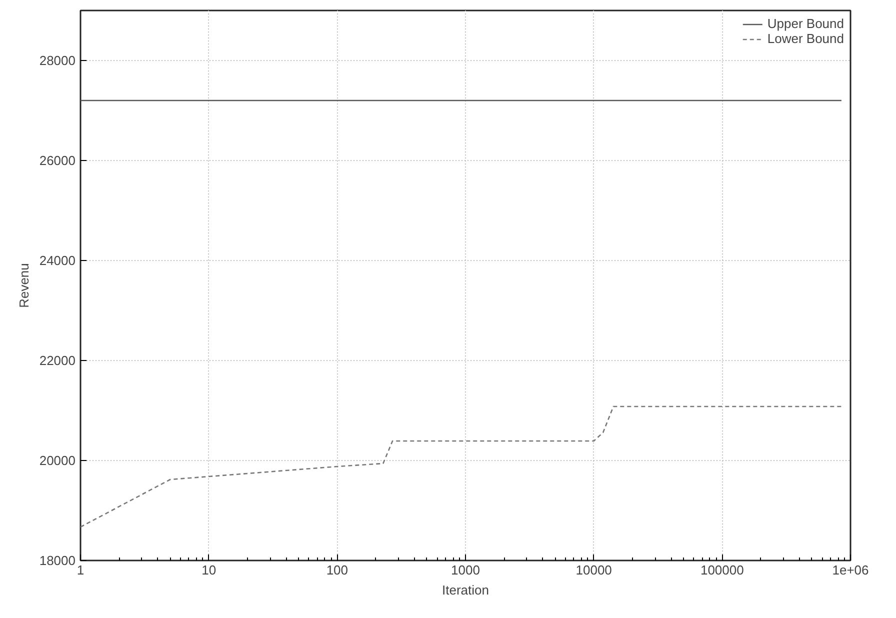  What do you see at coordinates (850, 570) in the screenshot?
I see `x-tick-label: 1e+06` at bounding box center [850, 570].